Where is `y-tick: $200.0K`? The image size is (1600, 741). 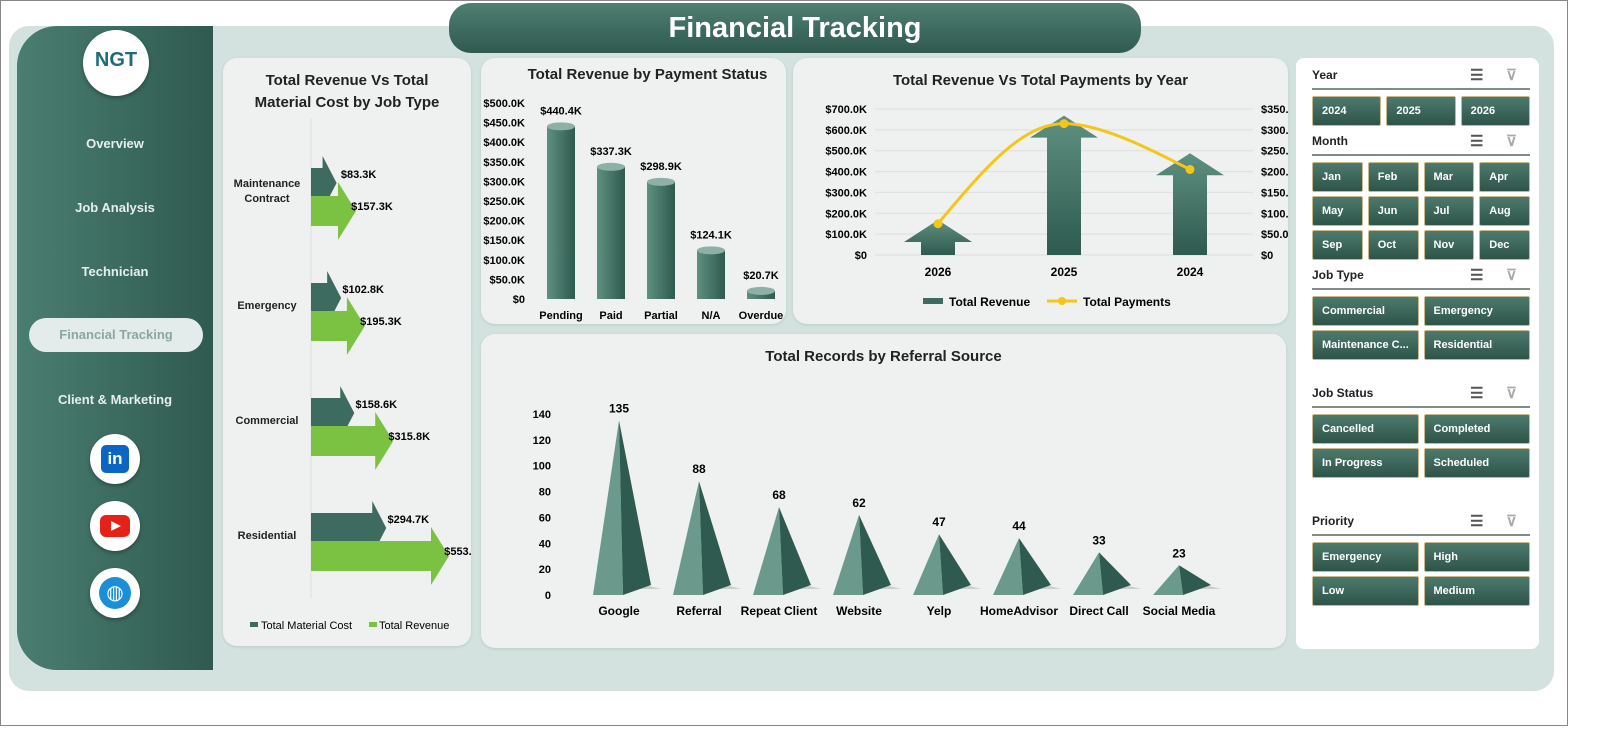 y-tick: $200.0K is located at coordinates (504, 222).